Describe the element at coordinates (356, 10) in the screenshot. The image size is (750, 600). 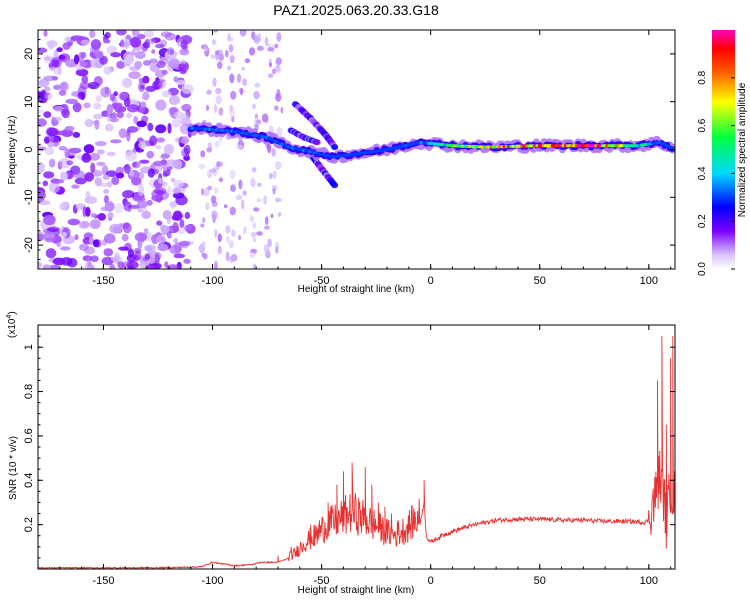
I see `chart-title: PAZ1.2025.063.20.33.G18` at that location.